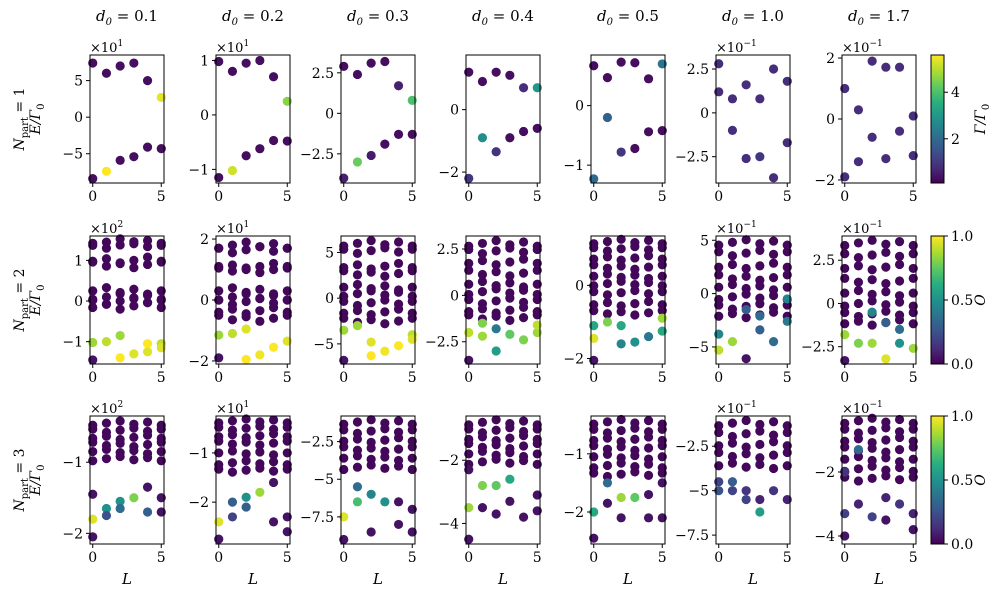 The height and width of the screenshot is (598, 997). I want to click on y-tick-label: 0, so click(830, 120).